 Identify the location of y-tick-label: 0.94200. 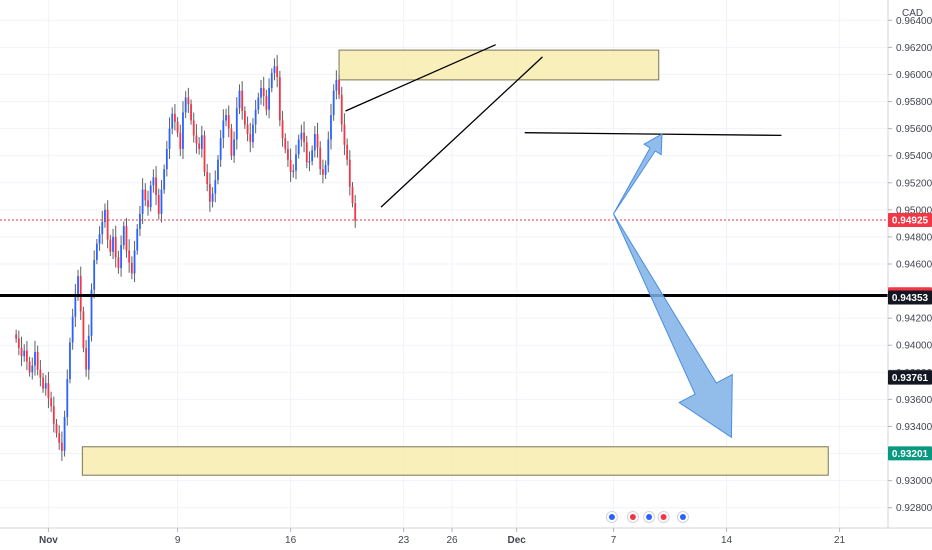
(914, 319).